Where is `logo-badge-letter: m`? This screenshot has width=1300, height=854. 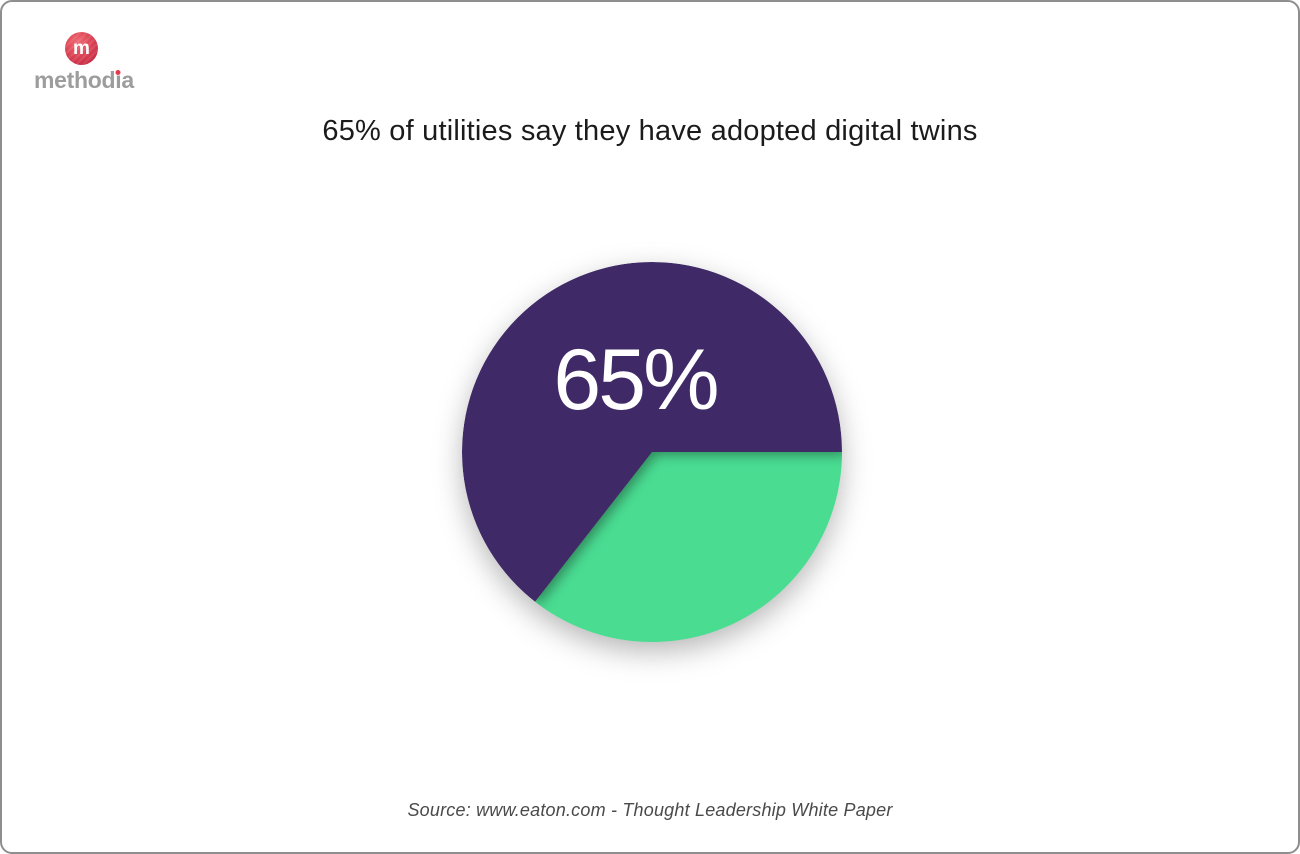 logo-badge-letter: m is located at coordinates (81, 48).